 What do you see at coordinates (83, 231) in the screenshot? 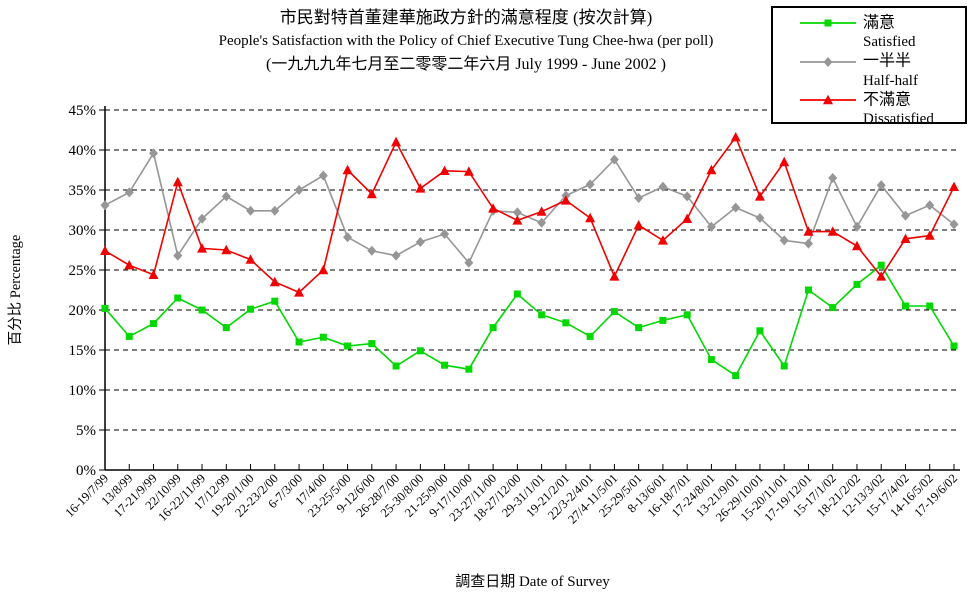
I see `y-tick-label: 30%` at bounding box center [83, 231].